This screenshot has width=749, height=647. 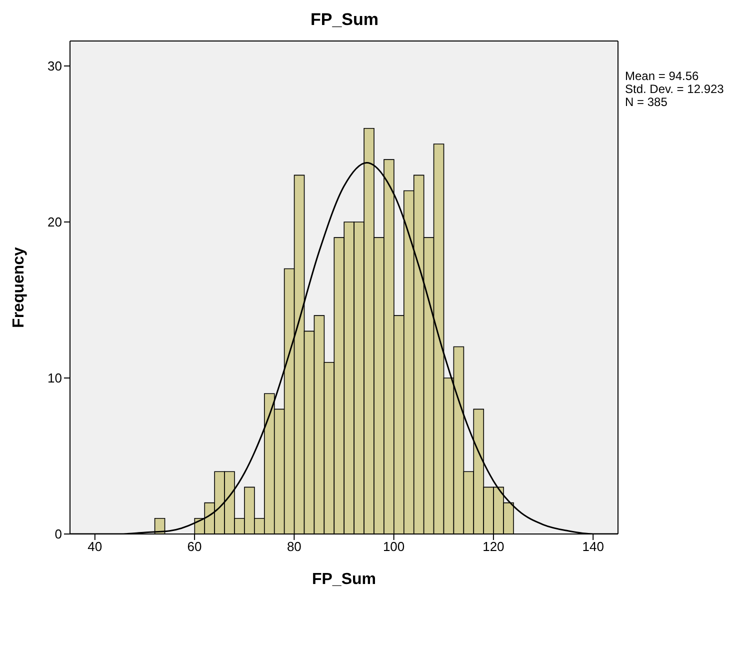 I want to click on y-tick-label: 0, so click(x=58, y=534).